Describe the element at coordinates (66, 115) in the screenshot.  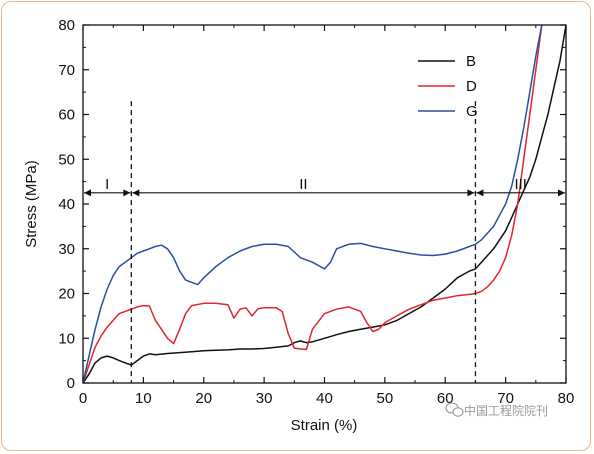
I see `y-tick-label: 60` at that location.